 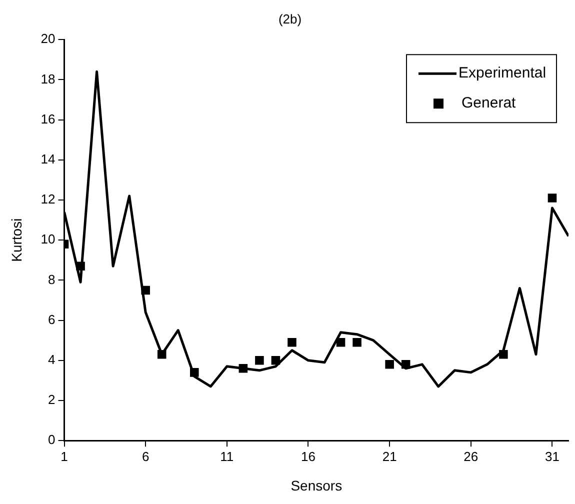 I want to click on y-tick-label: 12, so click(x=48, y=199).